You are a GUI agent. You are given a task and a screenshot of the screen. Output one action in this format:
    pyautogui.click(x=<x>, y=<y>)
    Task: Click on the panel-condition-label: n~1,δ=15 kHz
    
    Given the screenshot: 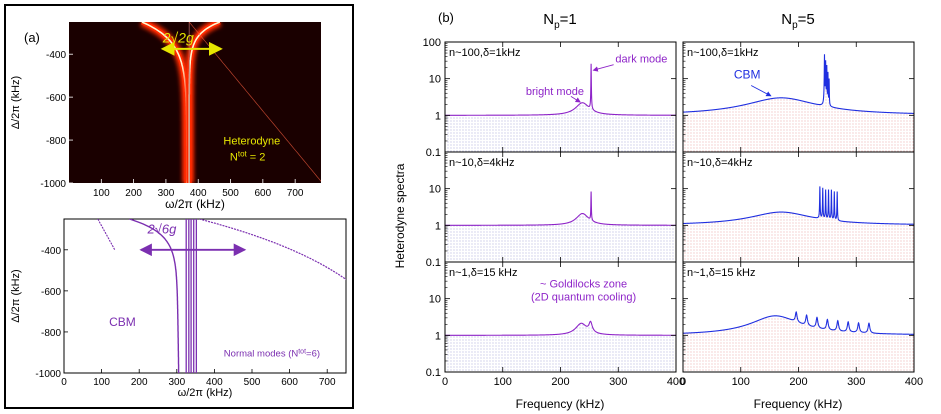 What is the action you would take?
    pyautogui.click(x=483, y=273)
    